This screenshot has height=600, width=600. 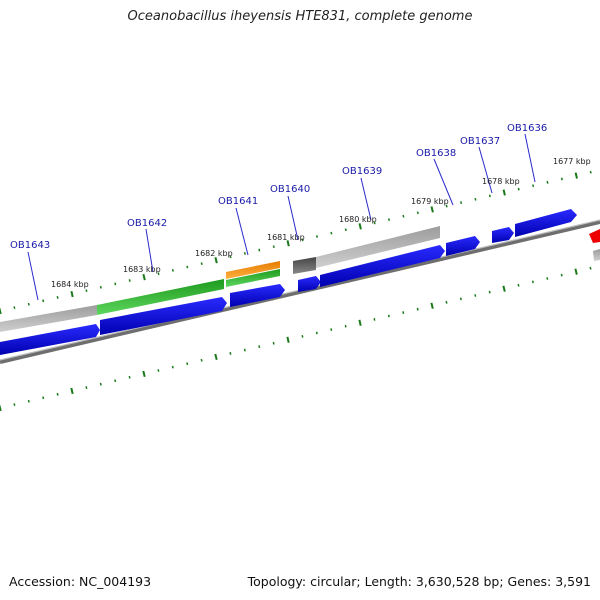 What do you see at coordinates (253, 270) in the screenshot?
I see `gene-bar-orange` at bounding box center [253, 270].